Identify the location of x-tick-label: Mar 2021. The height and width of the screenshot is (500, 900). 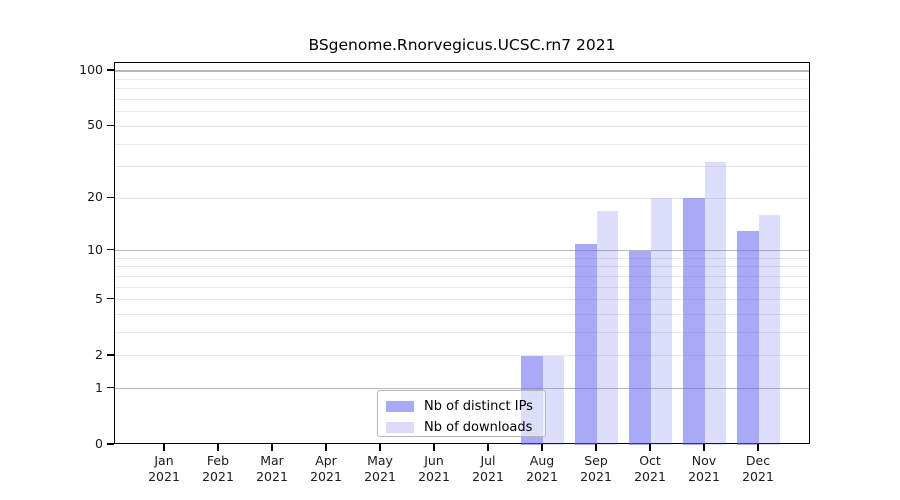
(272, 468).